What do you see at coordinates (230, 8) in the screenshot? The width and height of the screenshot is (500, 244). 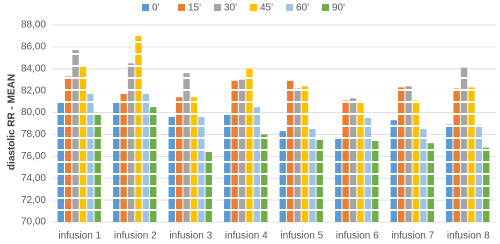 I see `legend-label: 30'` at bounding box center [230, 8].